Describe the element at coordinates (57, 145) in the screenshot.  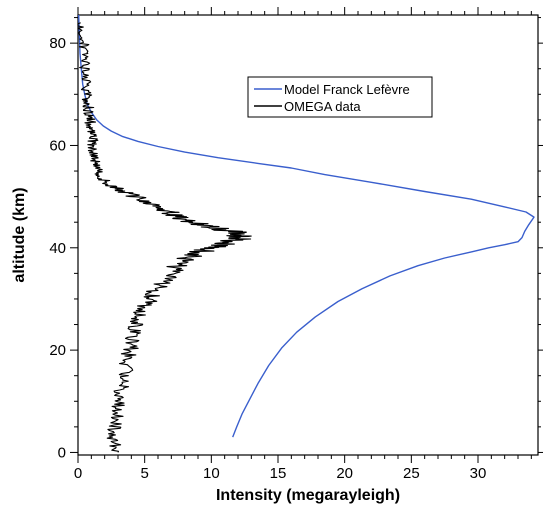
I see `y-tick-label: 60` at that location.